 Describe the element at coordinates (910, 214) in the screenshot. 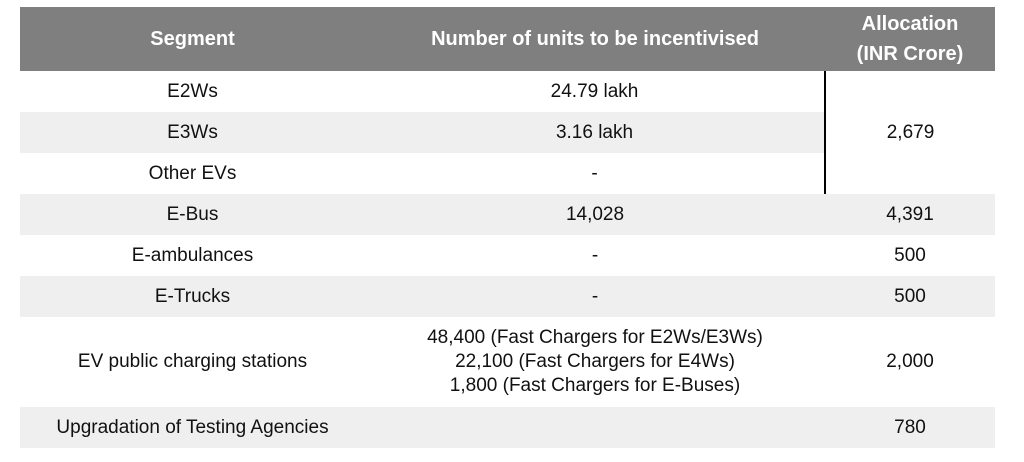

I see `allocation-cell: 4,391` at that location.